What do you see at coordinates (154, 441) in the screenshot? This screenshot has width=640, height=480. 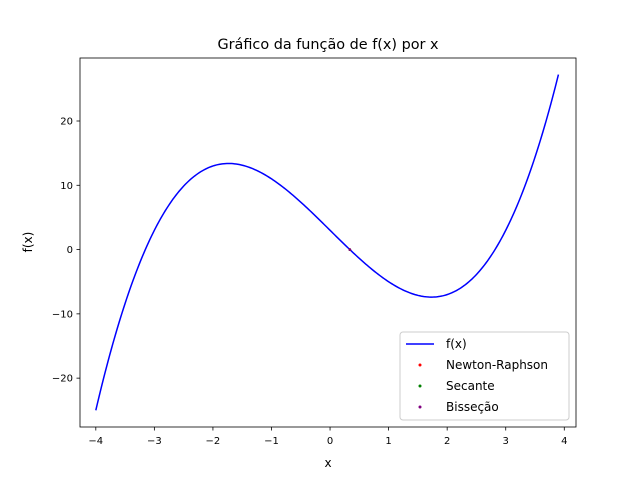 I see `x-tick-label: −3` at bounding box center [154, 441].